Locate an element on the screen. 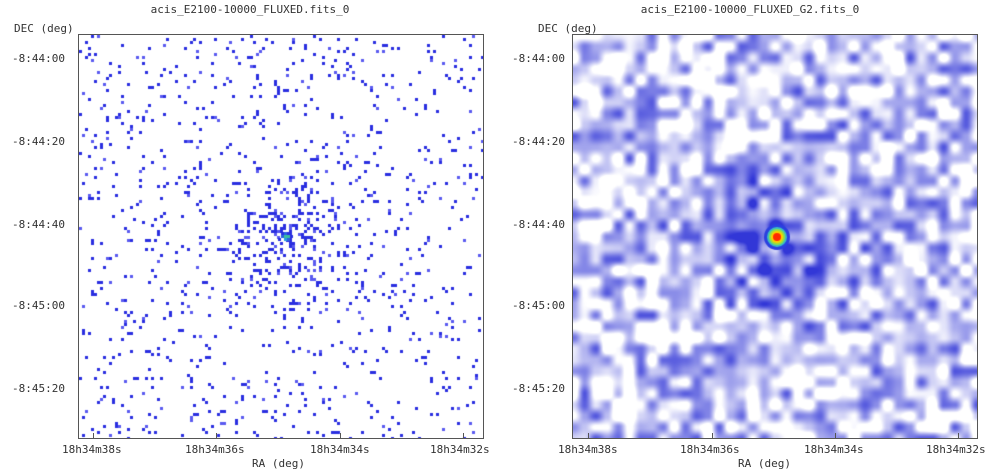 The height and width of the screenshot is (476, 1000). right-panel-title: acis_E2100-10000_FLUXED_G2.fits_0 is located at coordinates (750, 9).